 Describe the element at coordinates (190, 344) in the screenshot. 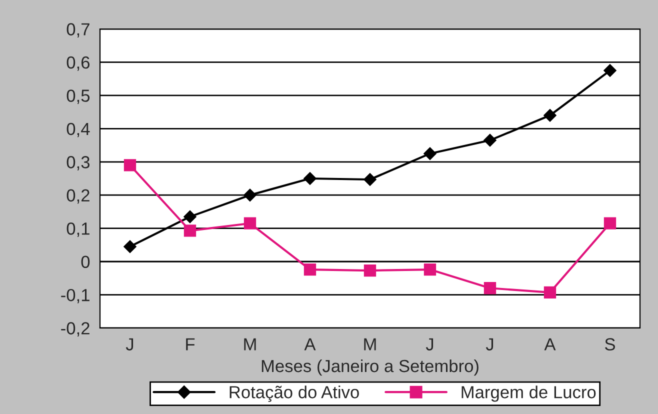

I see `x-tick-label: F` at that location.